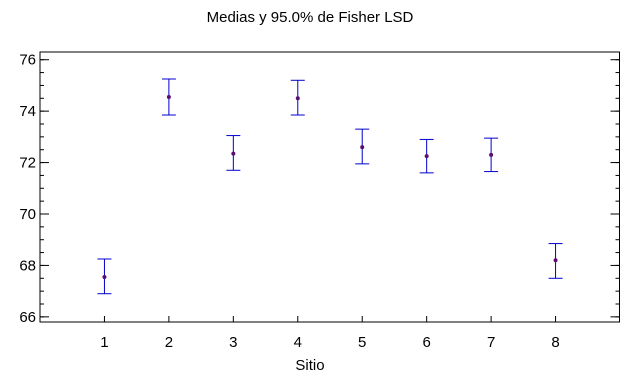  Describe the element at coordinates (362, 342) in the screenshot. I see `x-tick-label: 5` at that location.